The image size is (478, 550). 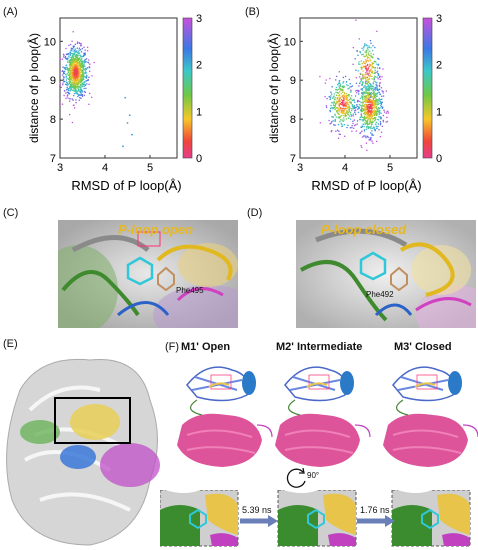 What do you see at coordinates (455, 383) in the screenshot?
I see `helix` at bounding box center [455, 383].